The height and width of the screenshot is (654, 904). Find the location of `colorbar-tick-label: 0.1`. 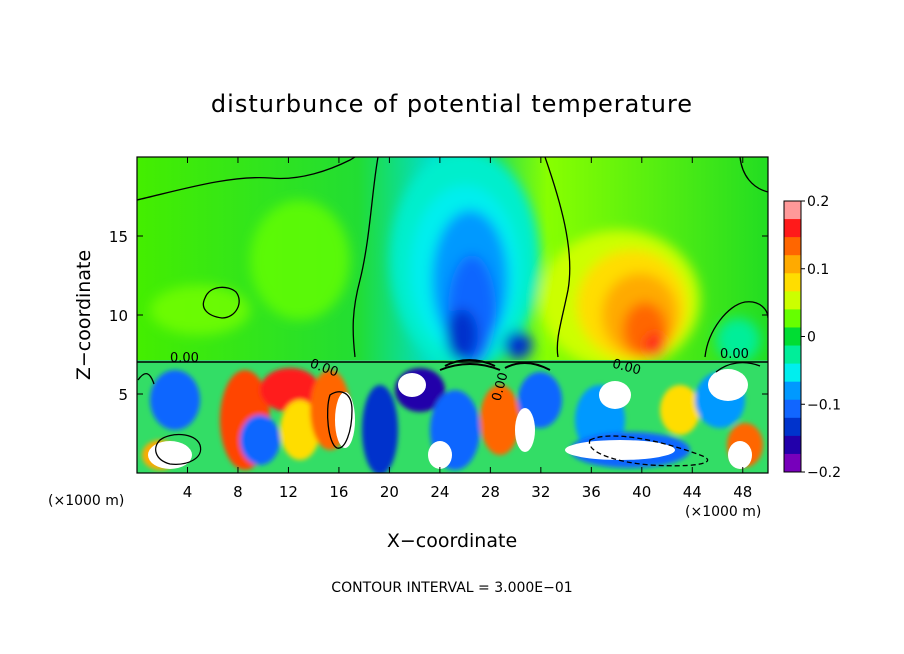

colorbar-tick-label: 0.1 is located at coordinates (818, 270).